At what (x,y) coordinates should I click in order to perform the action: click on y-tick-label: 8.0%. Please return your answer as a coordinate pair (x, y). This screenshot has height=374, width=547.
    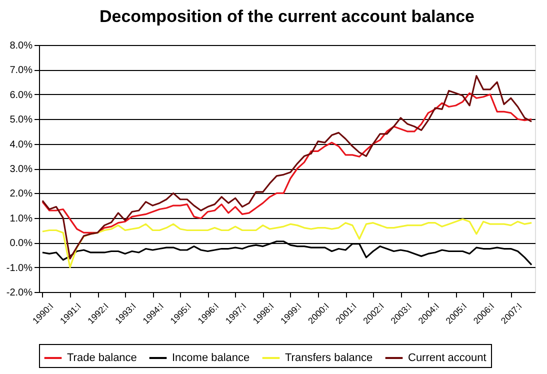
    Looking at the image, I should click on (21, 46).